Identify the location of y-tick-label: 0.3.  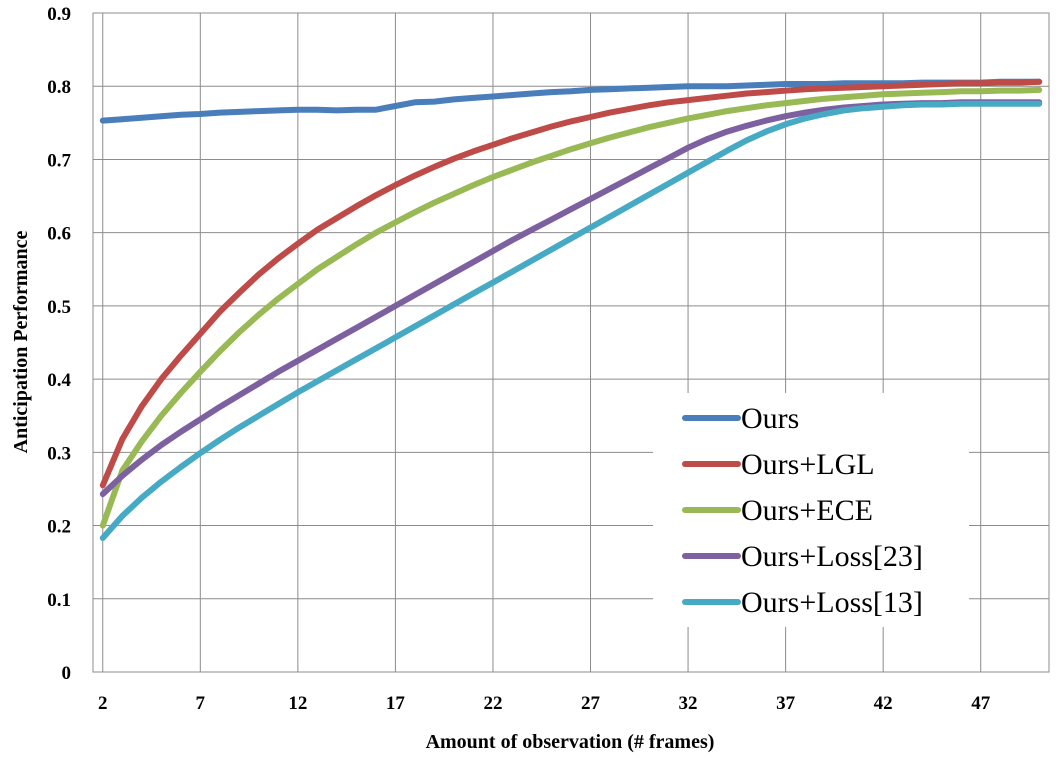
(59, 453).